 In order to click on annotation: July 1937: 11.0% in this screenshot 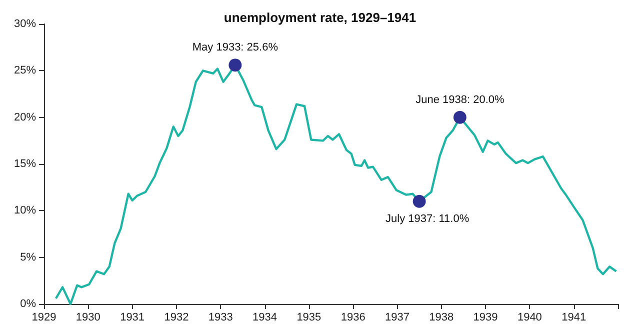, I will do `click(428, 218)`.